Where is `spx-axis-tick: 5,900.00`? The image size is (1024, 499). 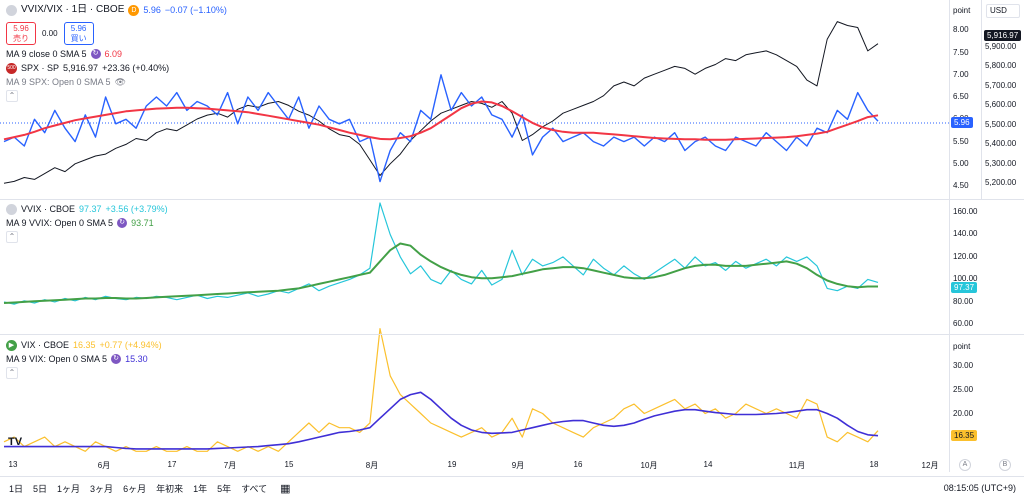 spx-axis-tick: 5,900.00 is located at coordinates (1001, 46).